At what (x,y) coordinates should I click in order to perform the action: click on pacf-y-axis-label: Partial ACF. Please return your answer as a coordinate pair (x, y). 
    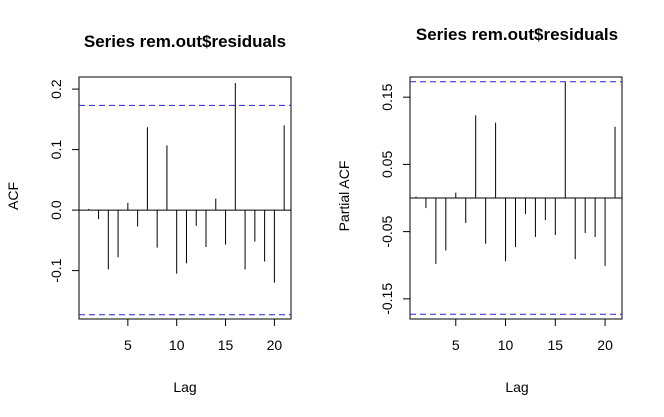
    Looking at the image, I should click on (344, 196).